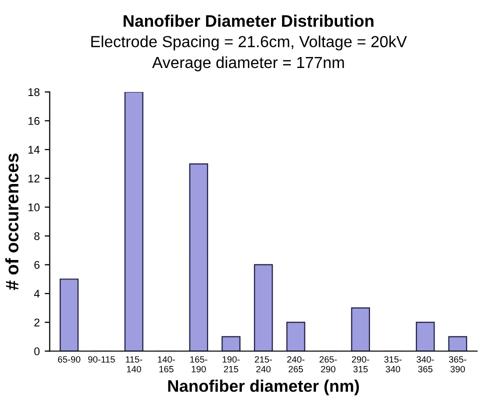 The image size is (497, 418). What do you see at coordinates (263, 364) in the screenshot?
I see `x-tick-label: 215-240` at bounding box center [263, 364].